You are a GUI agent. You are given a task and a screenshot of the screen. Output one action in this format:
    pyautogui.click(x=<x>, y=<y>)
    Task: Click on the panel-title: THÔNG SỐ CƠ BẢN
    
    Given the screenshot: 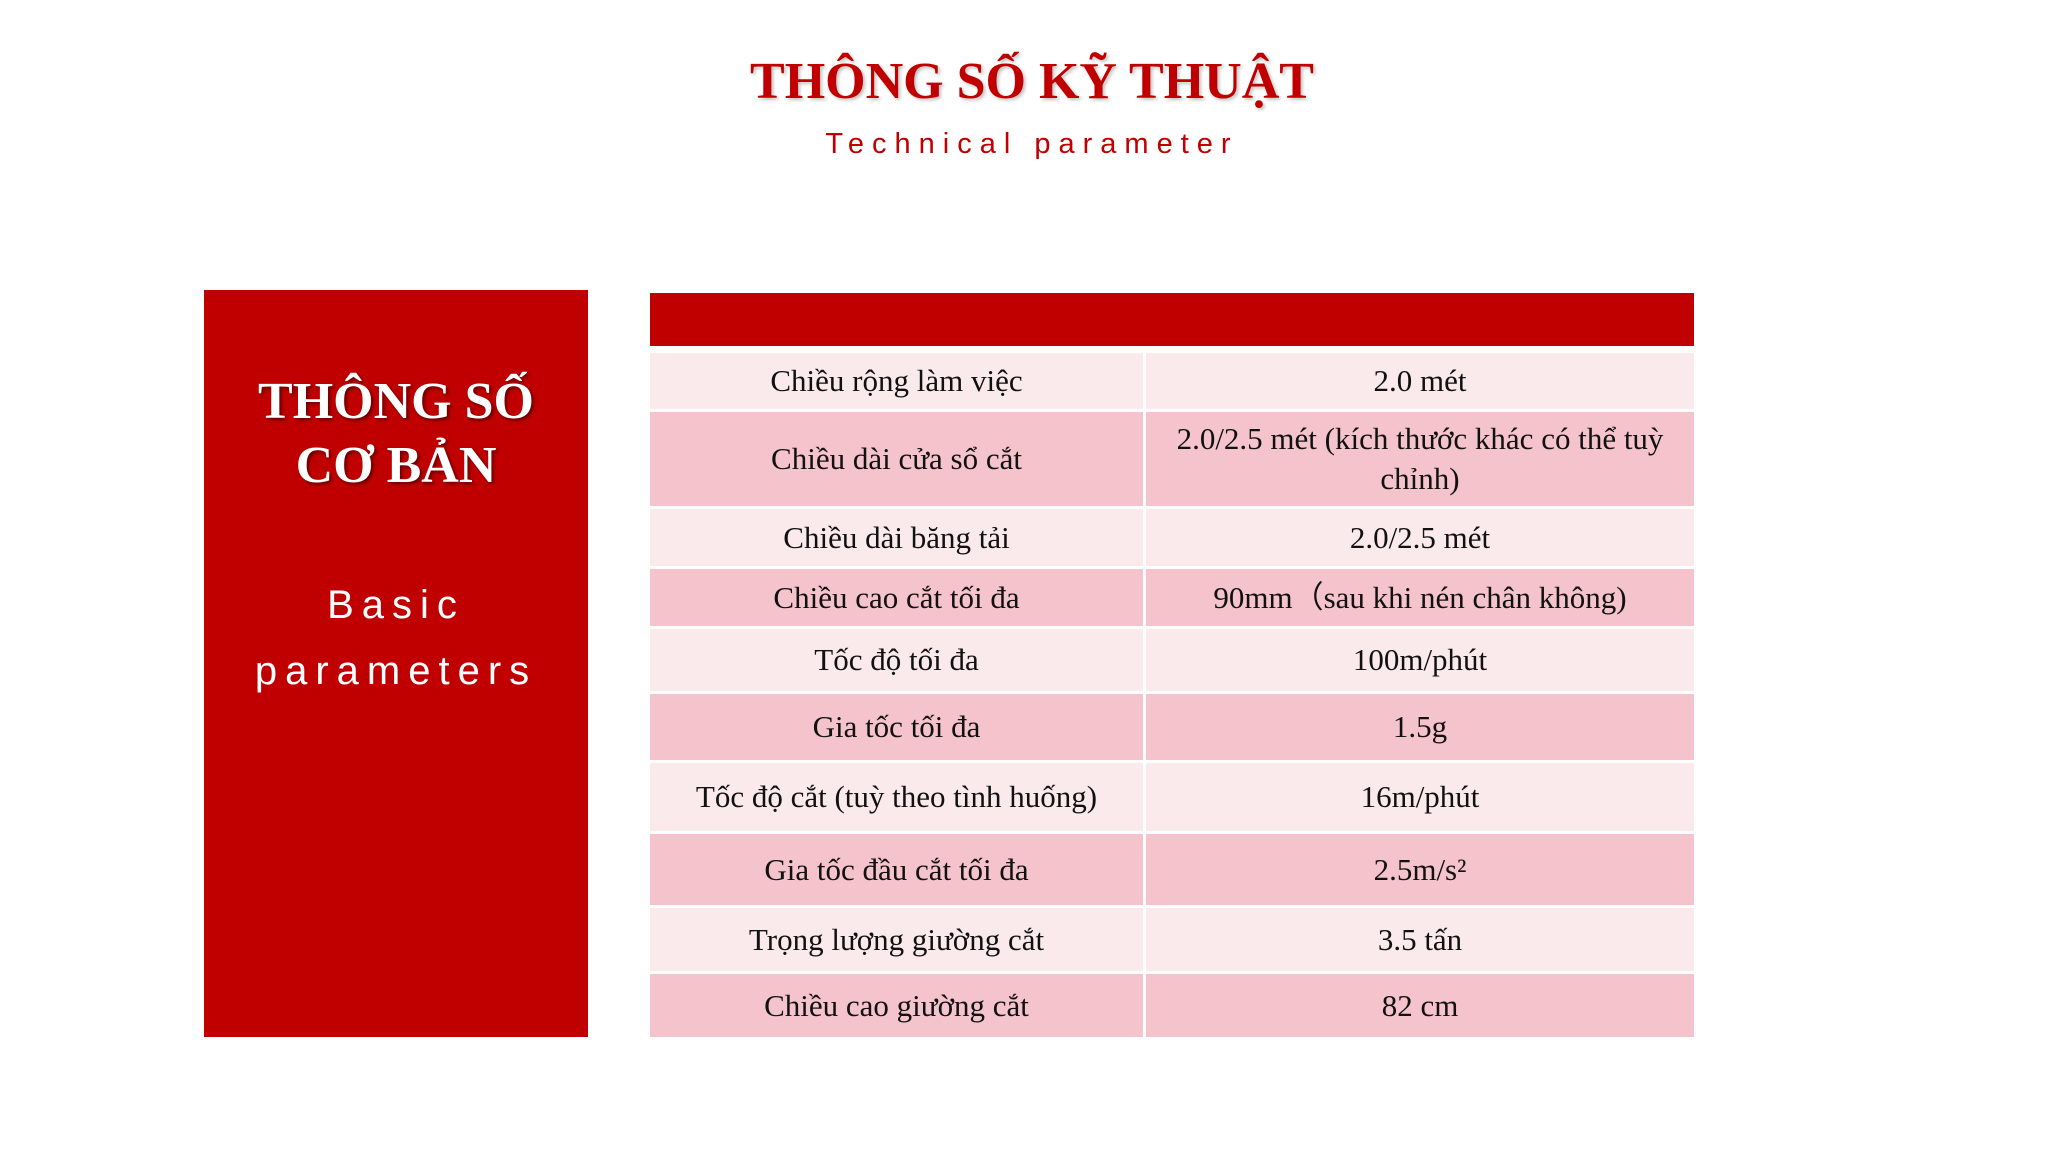 What is the action you would take?
    pyautogui.click(x=396, y=434)
    